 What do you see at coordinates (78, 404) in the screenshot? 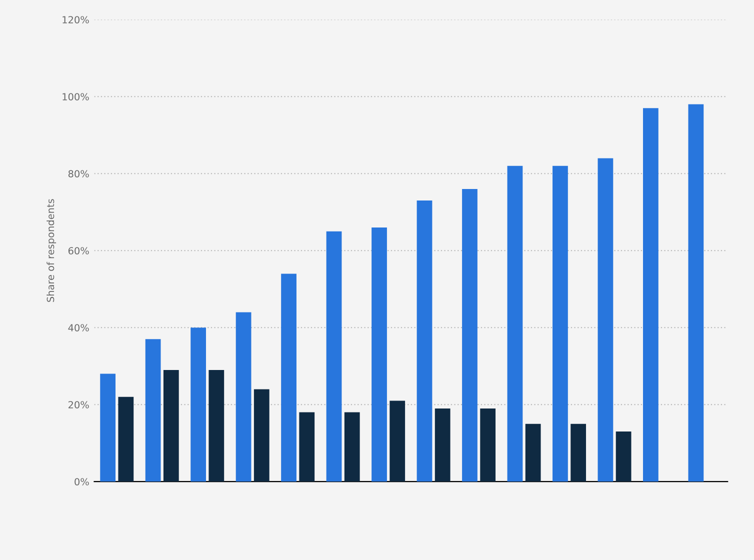
I see `y-tick-label: 20%` at bounding box center [78, 404].